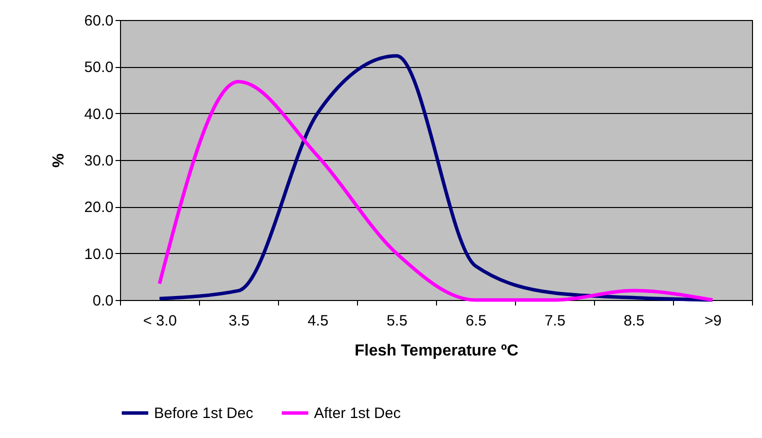 This screenshot has height=438, width=762. What do you see at coordinates (476, 321) in the screenshot?
I see `x-tick-label: 6.5` at bounding box center [476, 321].